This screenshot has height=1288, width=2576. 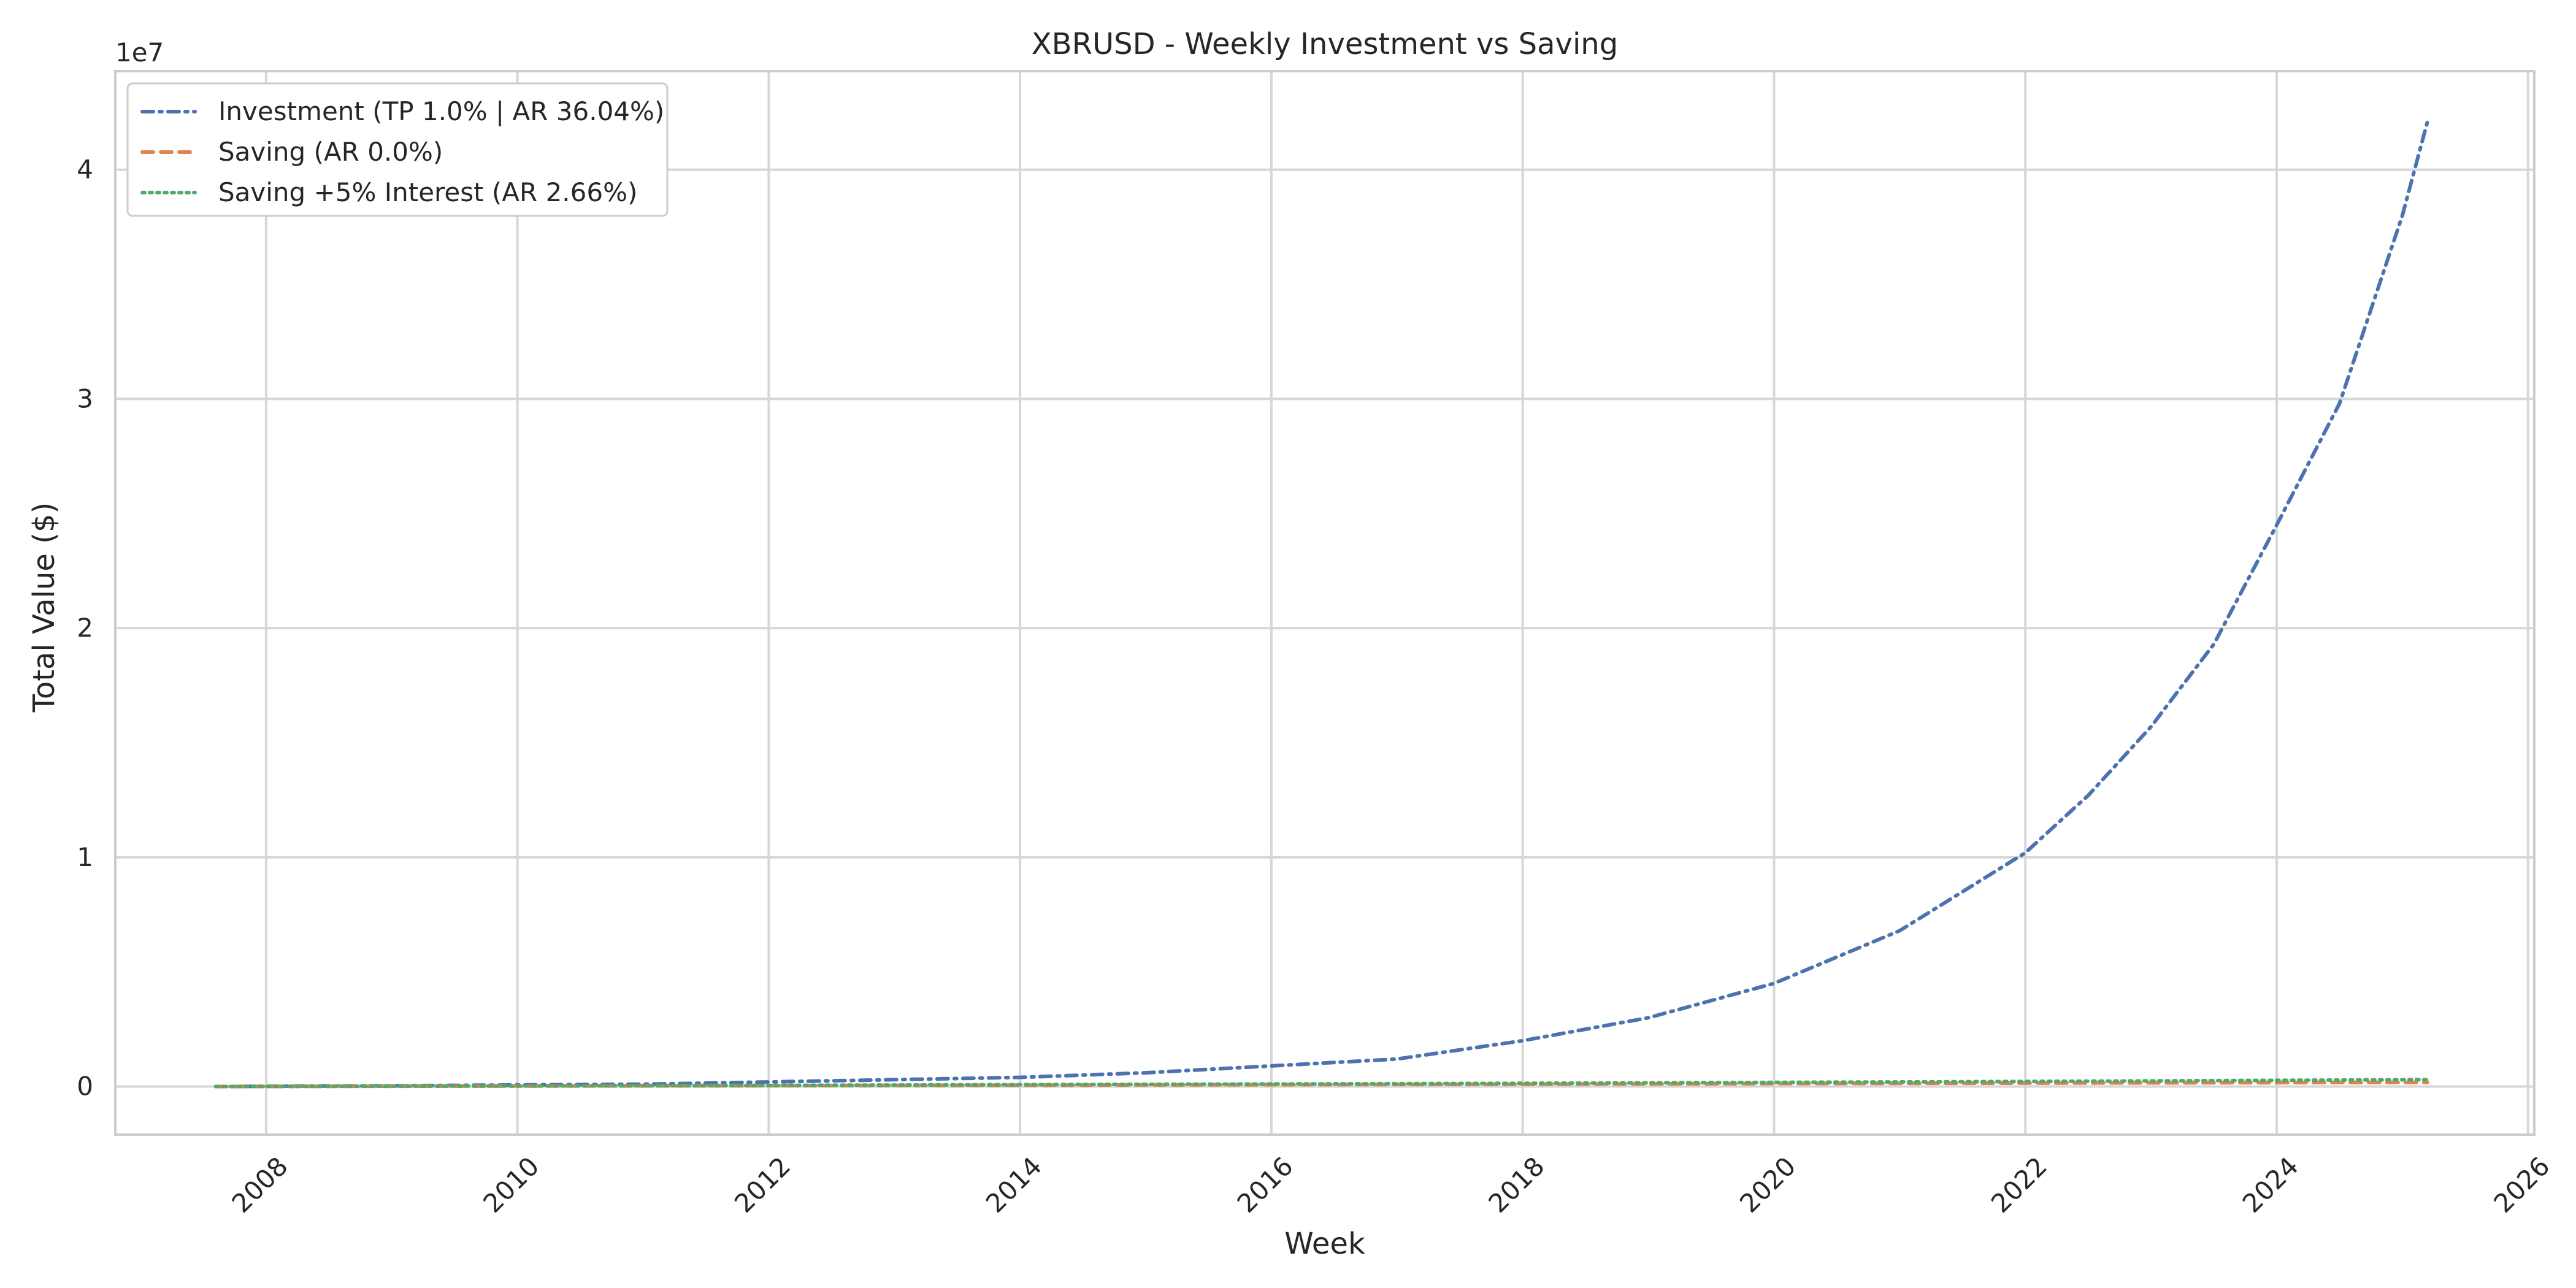 What do you see at coordinates (85, 170) in the screenshot?
I see `y-tick-label-4: 4` at bounding box center [85, 170].